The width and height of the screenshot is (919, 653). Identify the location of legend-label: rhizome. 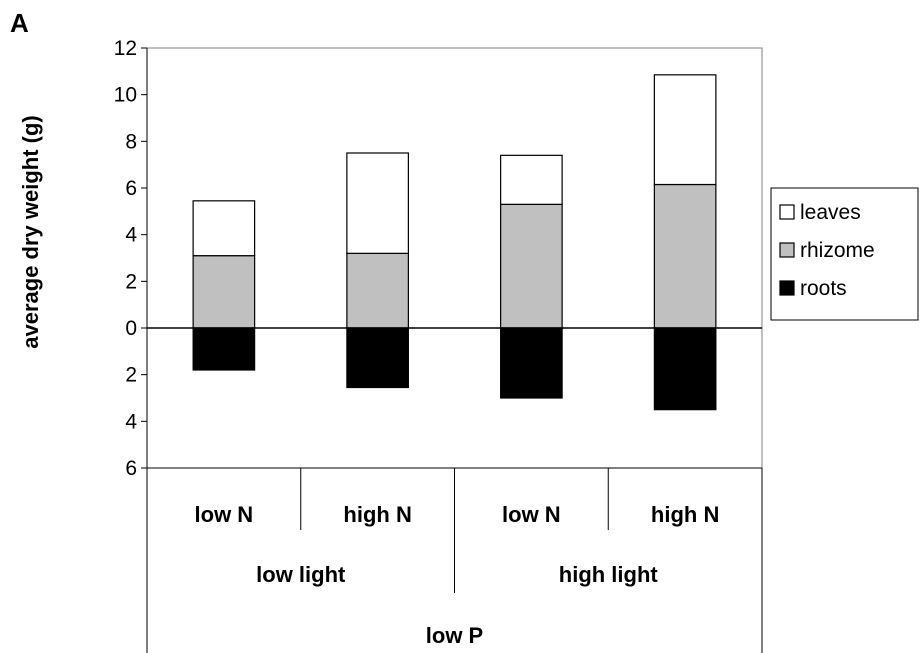
(837, 250).